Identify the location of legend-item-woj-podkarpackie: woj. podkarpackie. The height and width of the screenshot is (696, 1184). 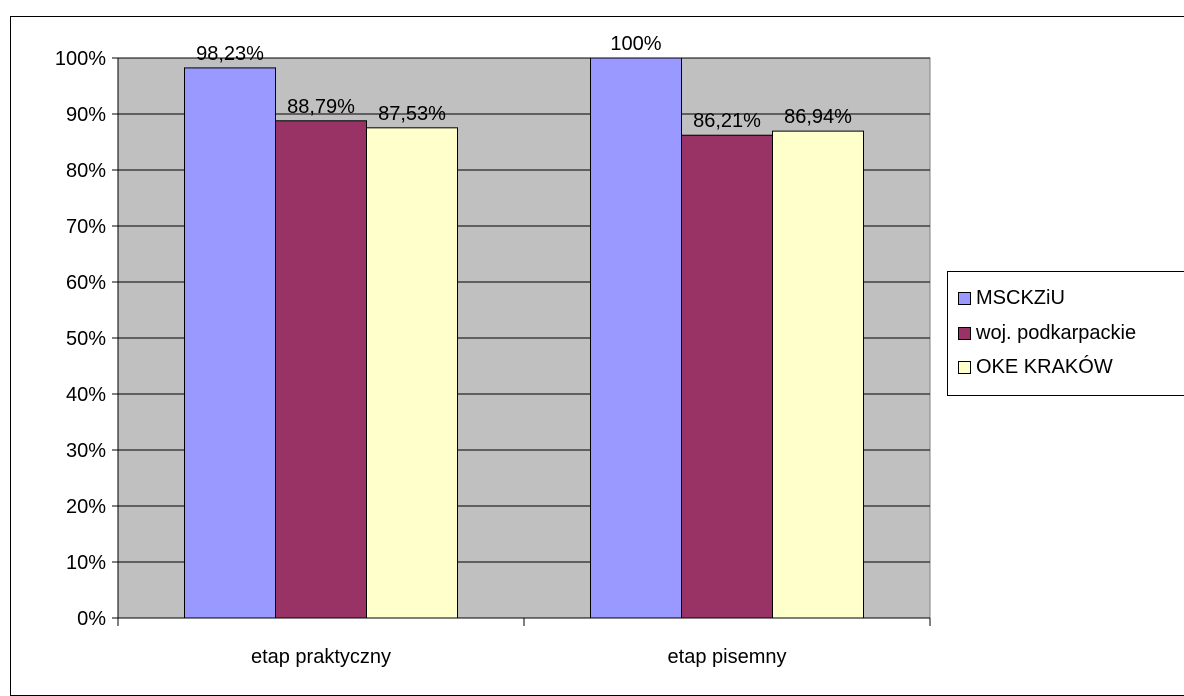
(1047, 333).